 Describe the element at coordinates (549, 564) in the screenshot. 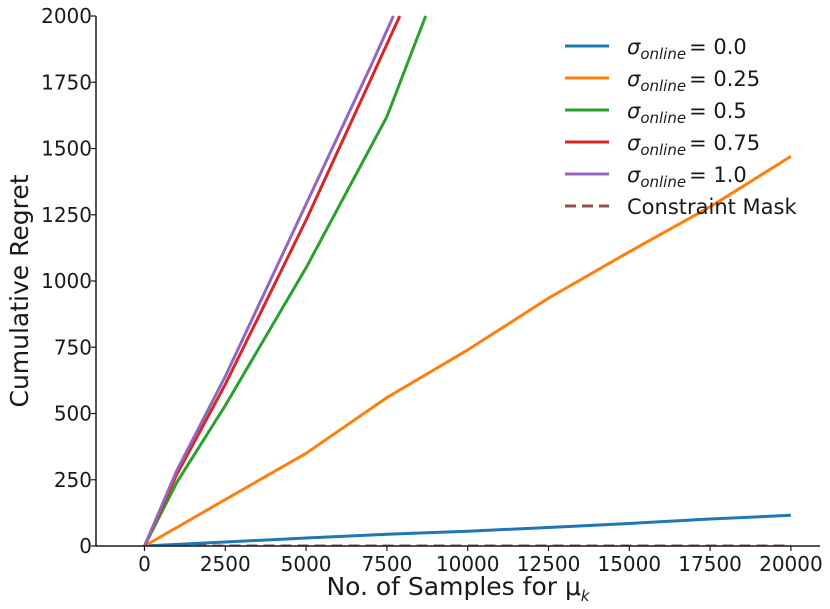

I see `x-tick-label: 12500` at that location.